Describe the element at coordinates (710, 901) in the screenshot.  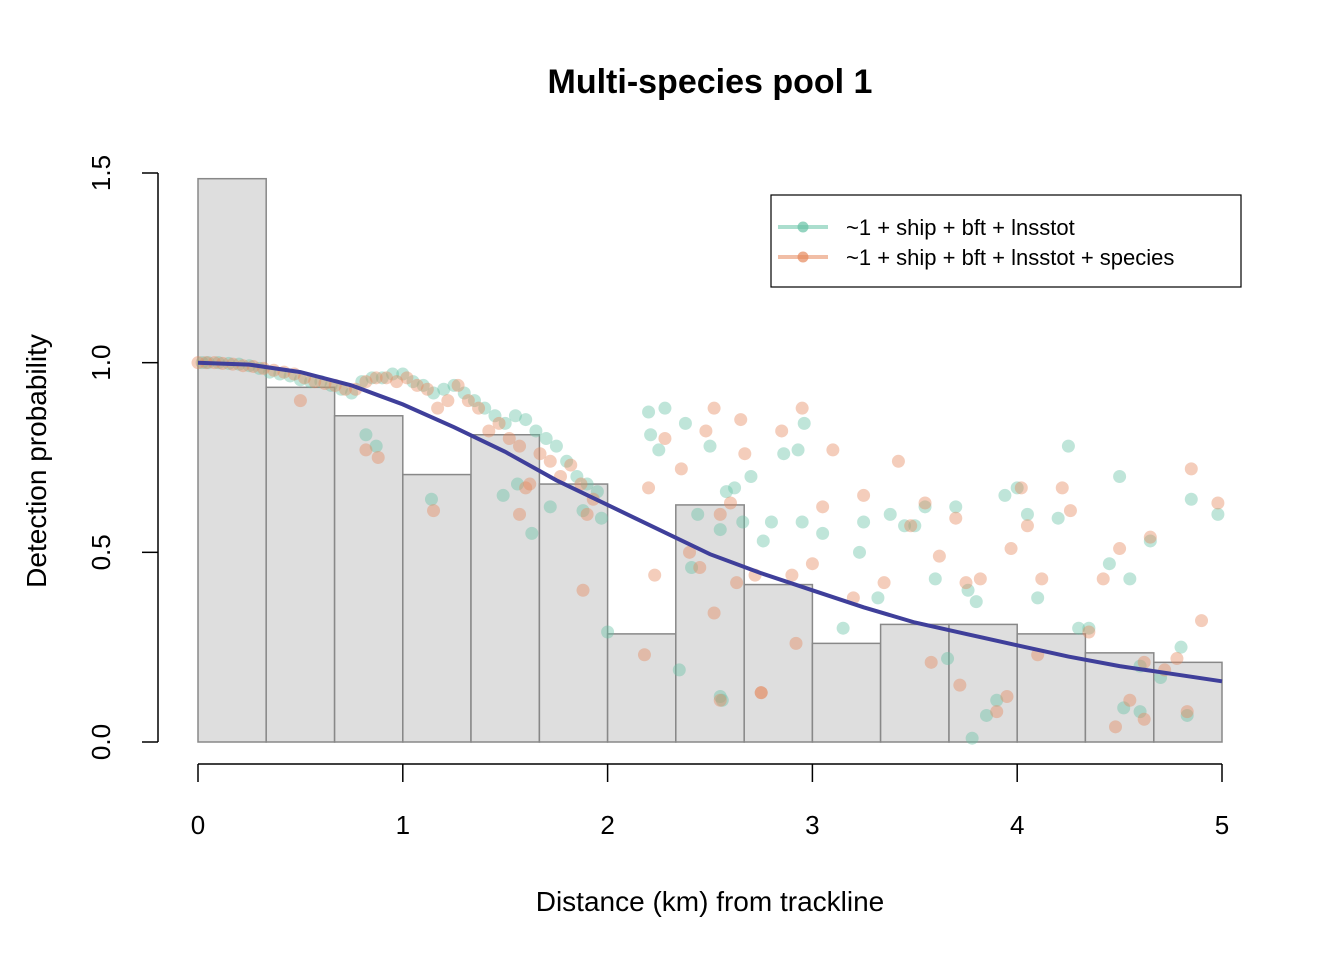
I see `x-axis-label: Distance (km) from trackline` at that location.